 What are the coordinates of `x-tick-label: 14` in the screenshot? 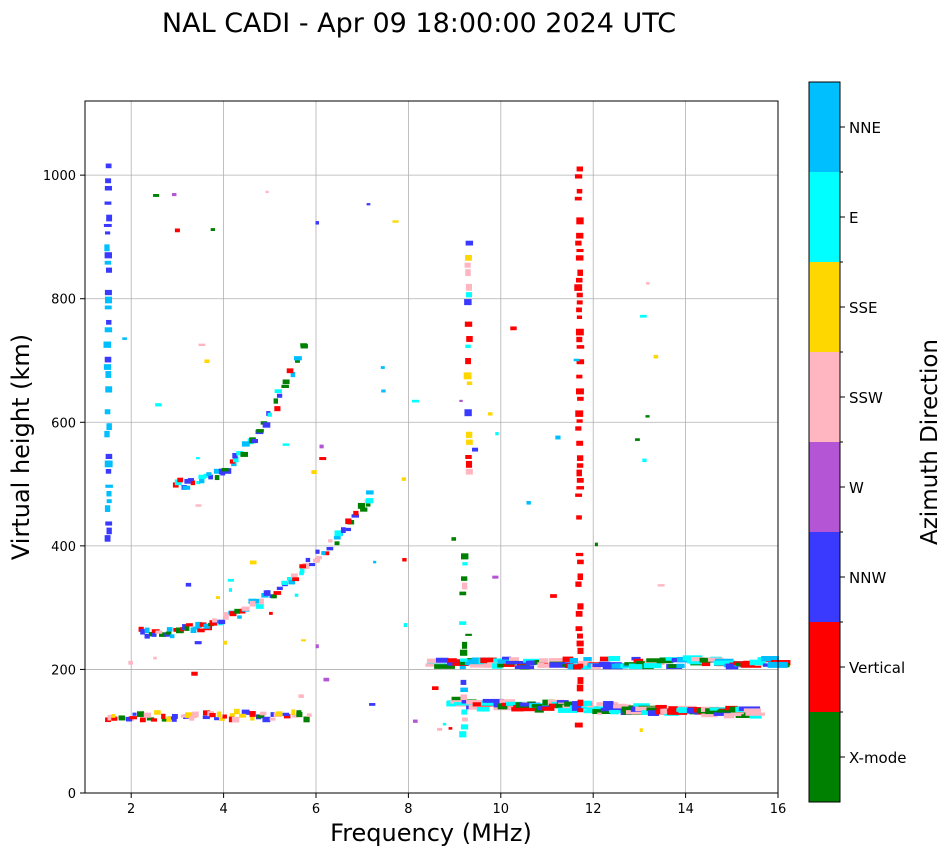 It's located at (685, 809).